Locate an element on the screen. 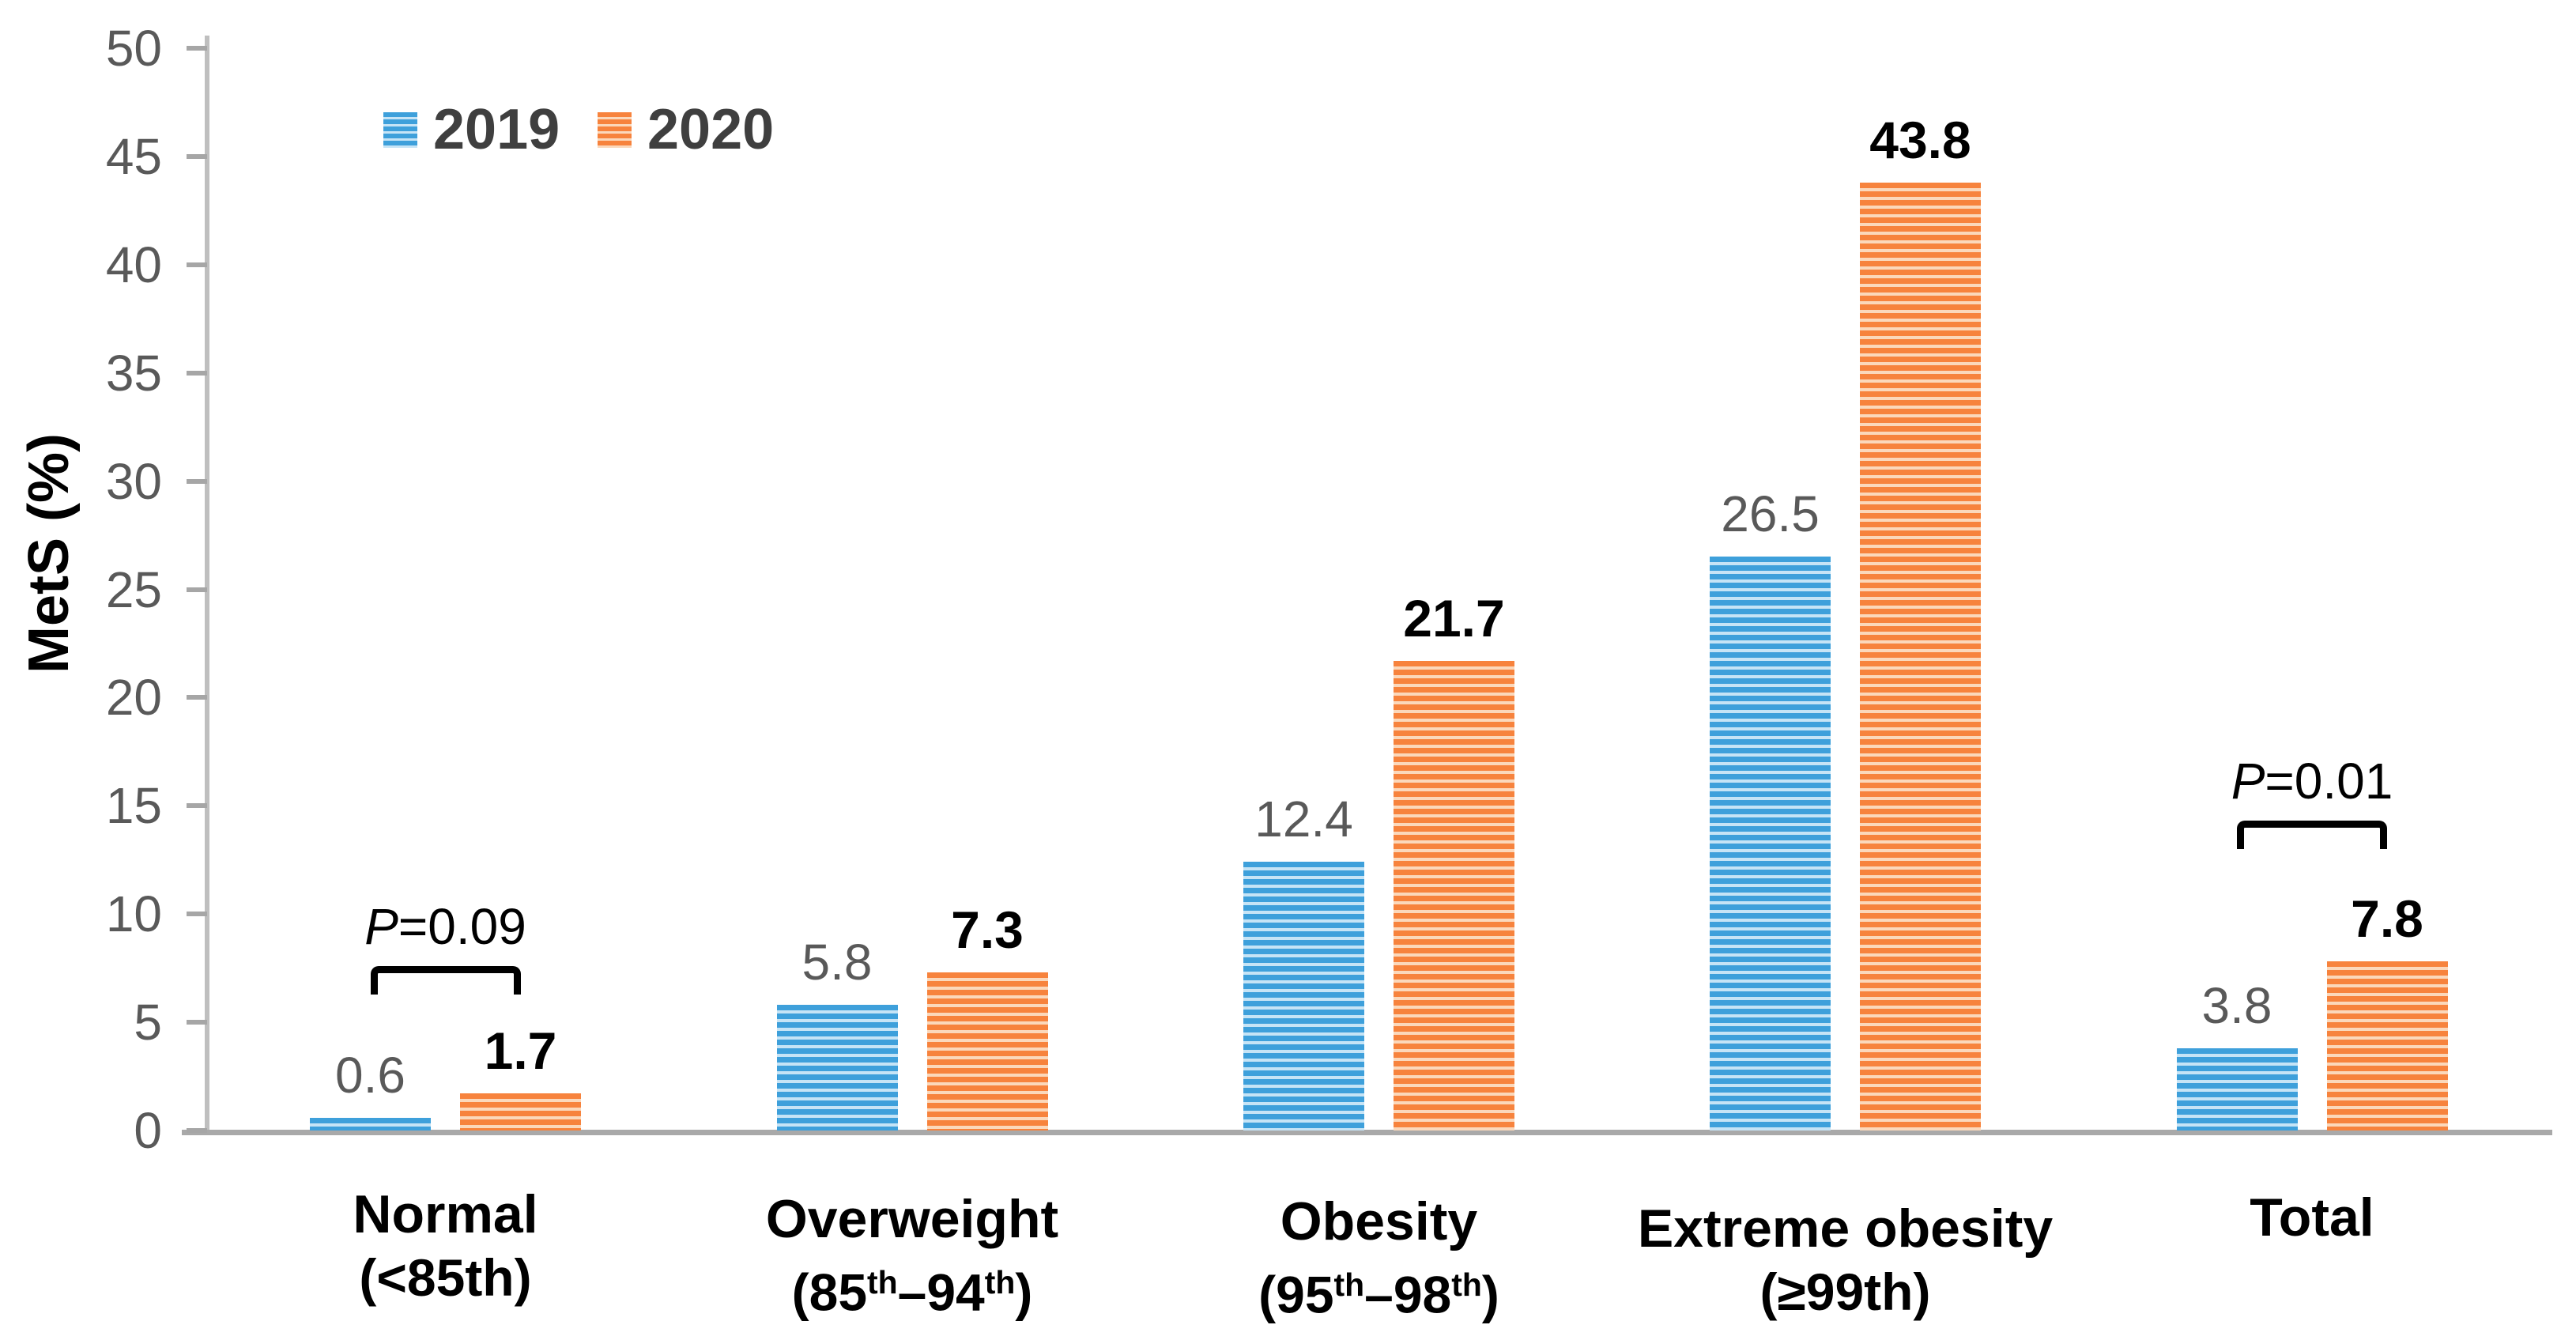 The width and height of the screenshot is (2576, 1340). y-tick-label: 30 is located at coordinates (133, 481).